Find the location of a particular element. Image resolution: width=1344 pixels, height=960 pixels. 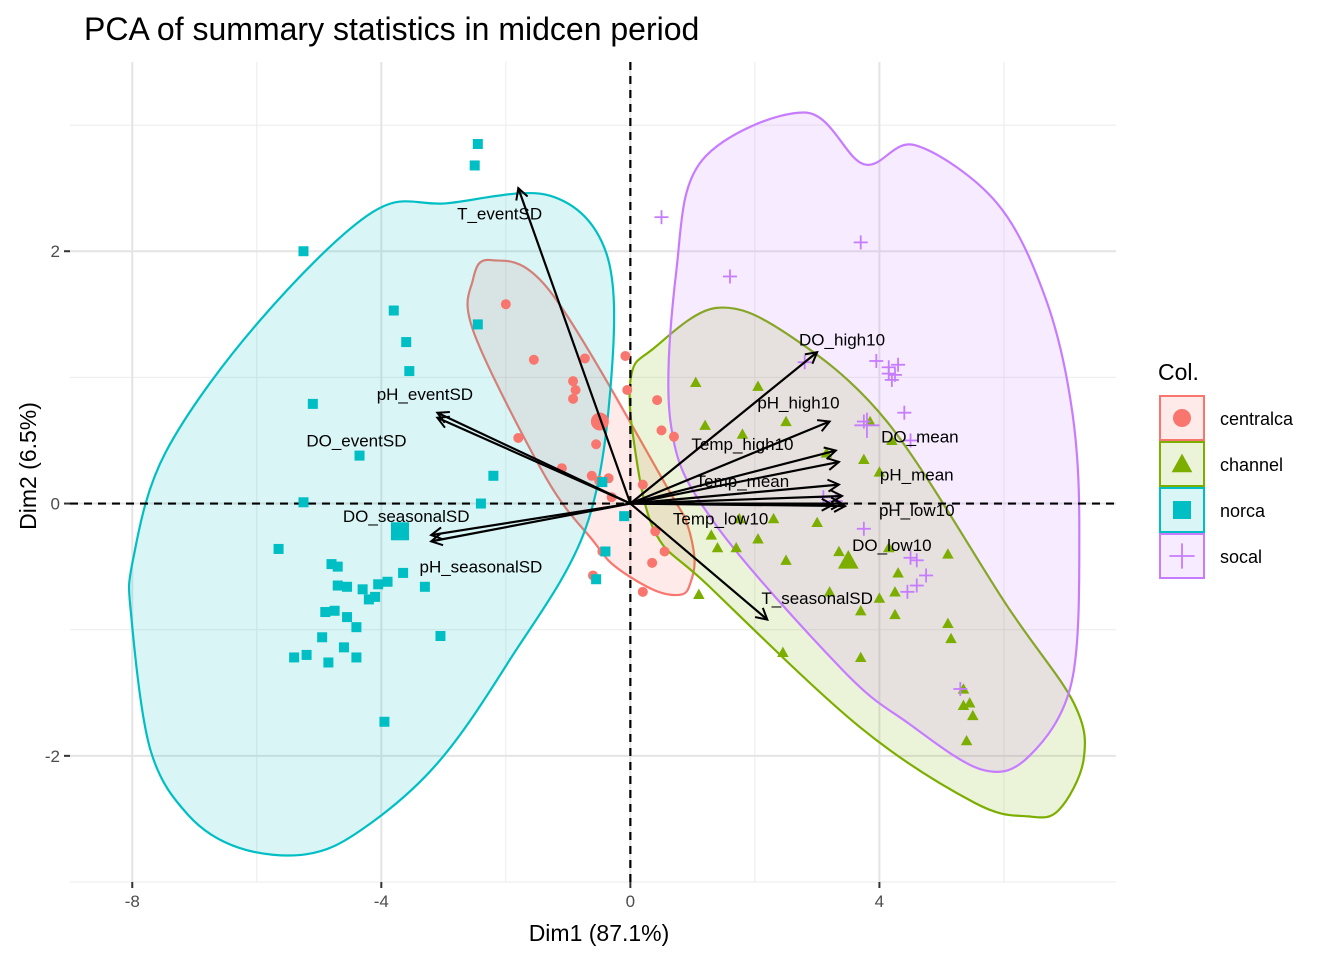

centroid-centralca is located at coordinates (599, 421).